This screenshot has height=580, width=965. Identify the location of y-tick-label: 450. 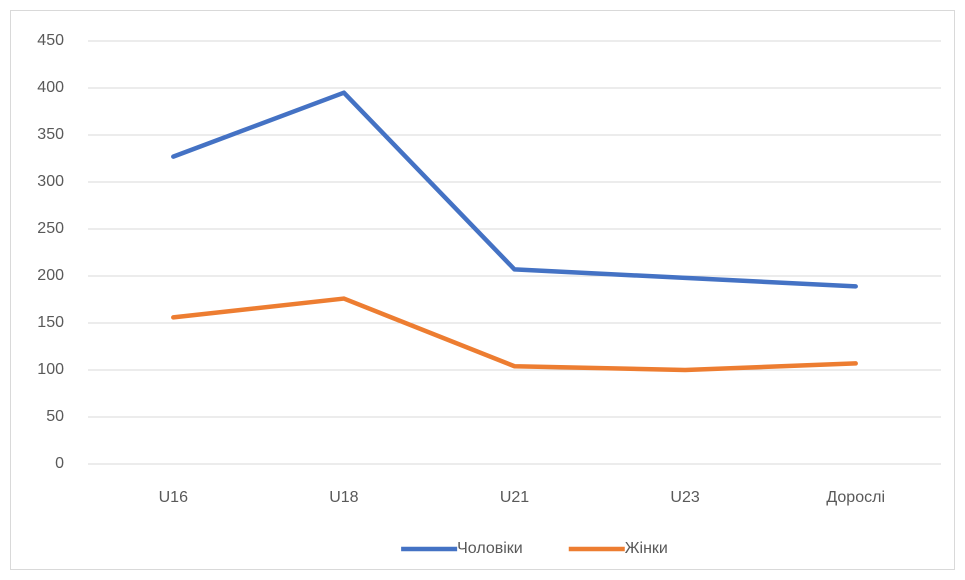
(50, 40).